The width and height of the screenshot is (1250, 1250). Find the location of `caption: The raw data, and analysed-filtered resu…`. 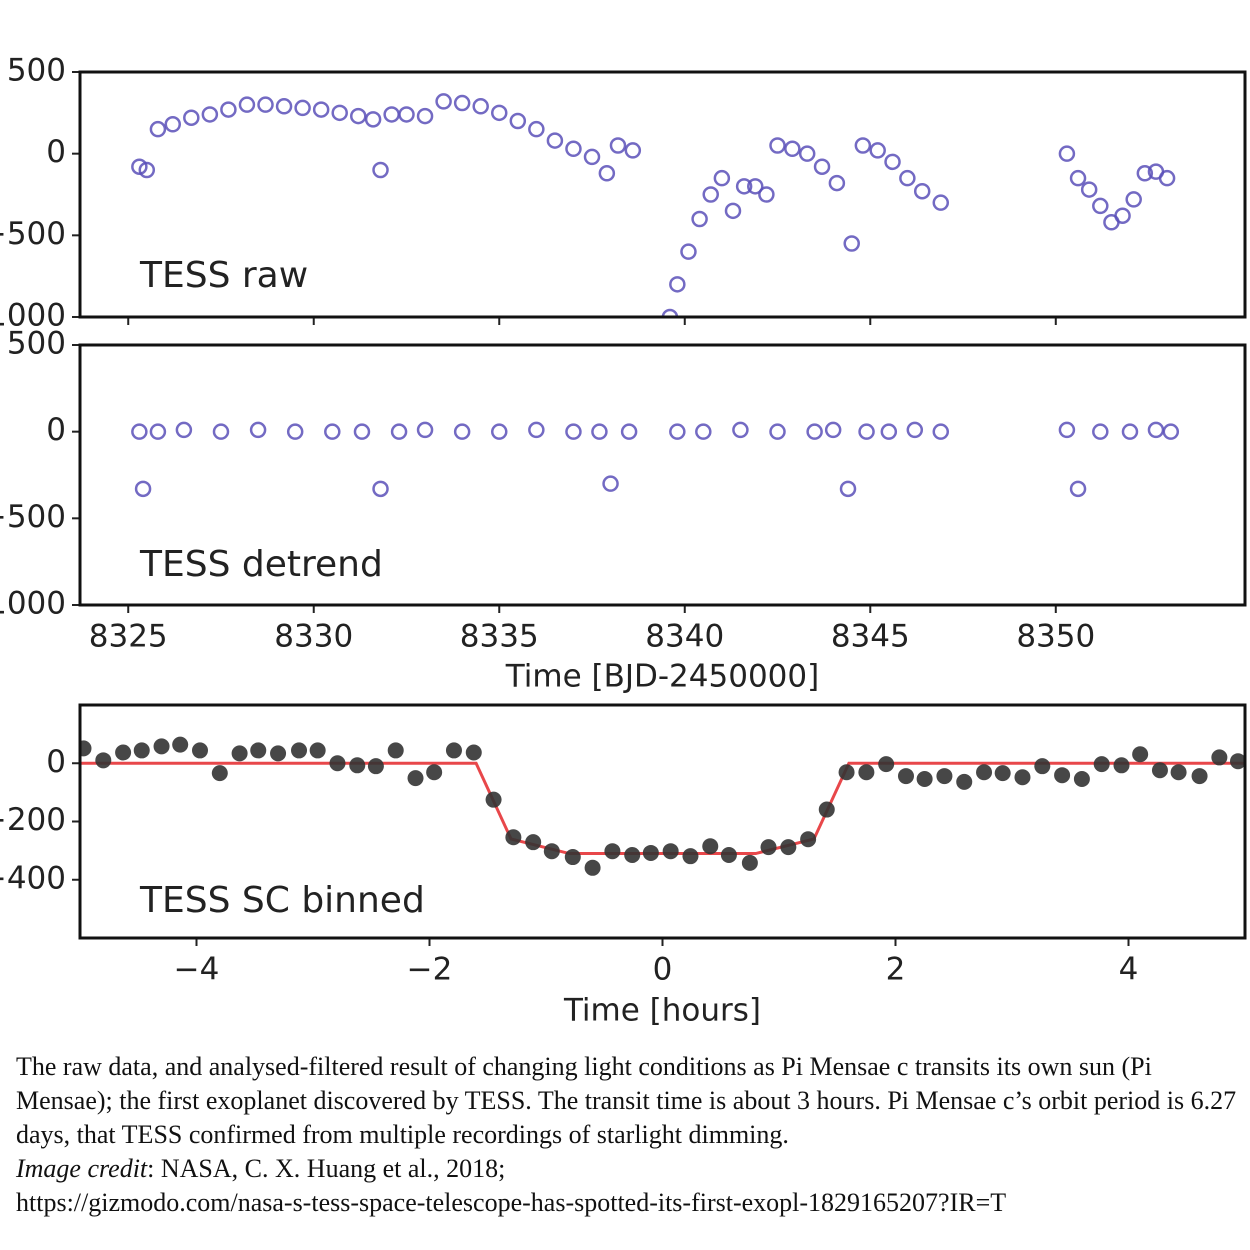

caption: The raw data, and analysed-filtered resu… is located at coordinates (633, 1135).